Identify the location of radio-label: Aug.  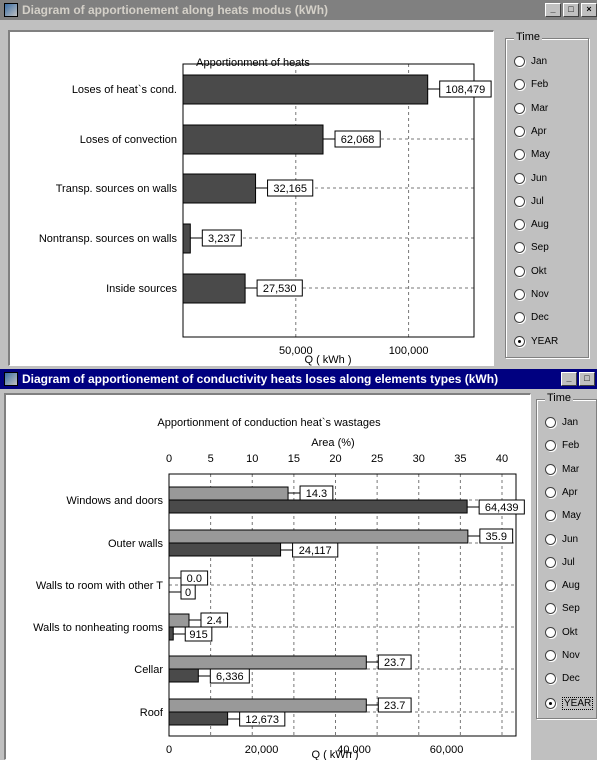
(540, 225).